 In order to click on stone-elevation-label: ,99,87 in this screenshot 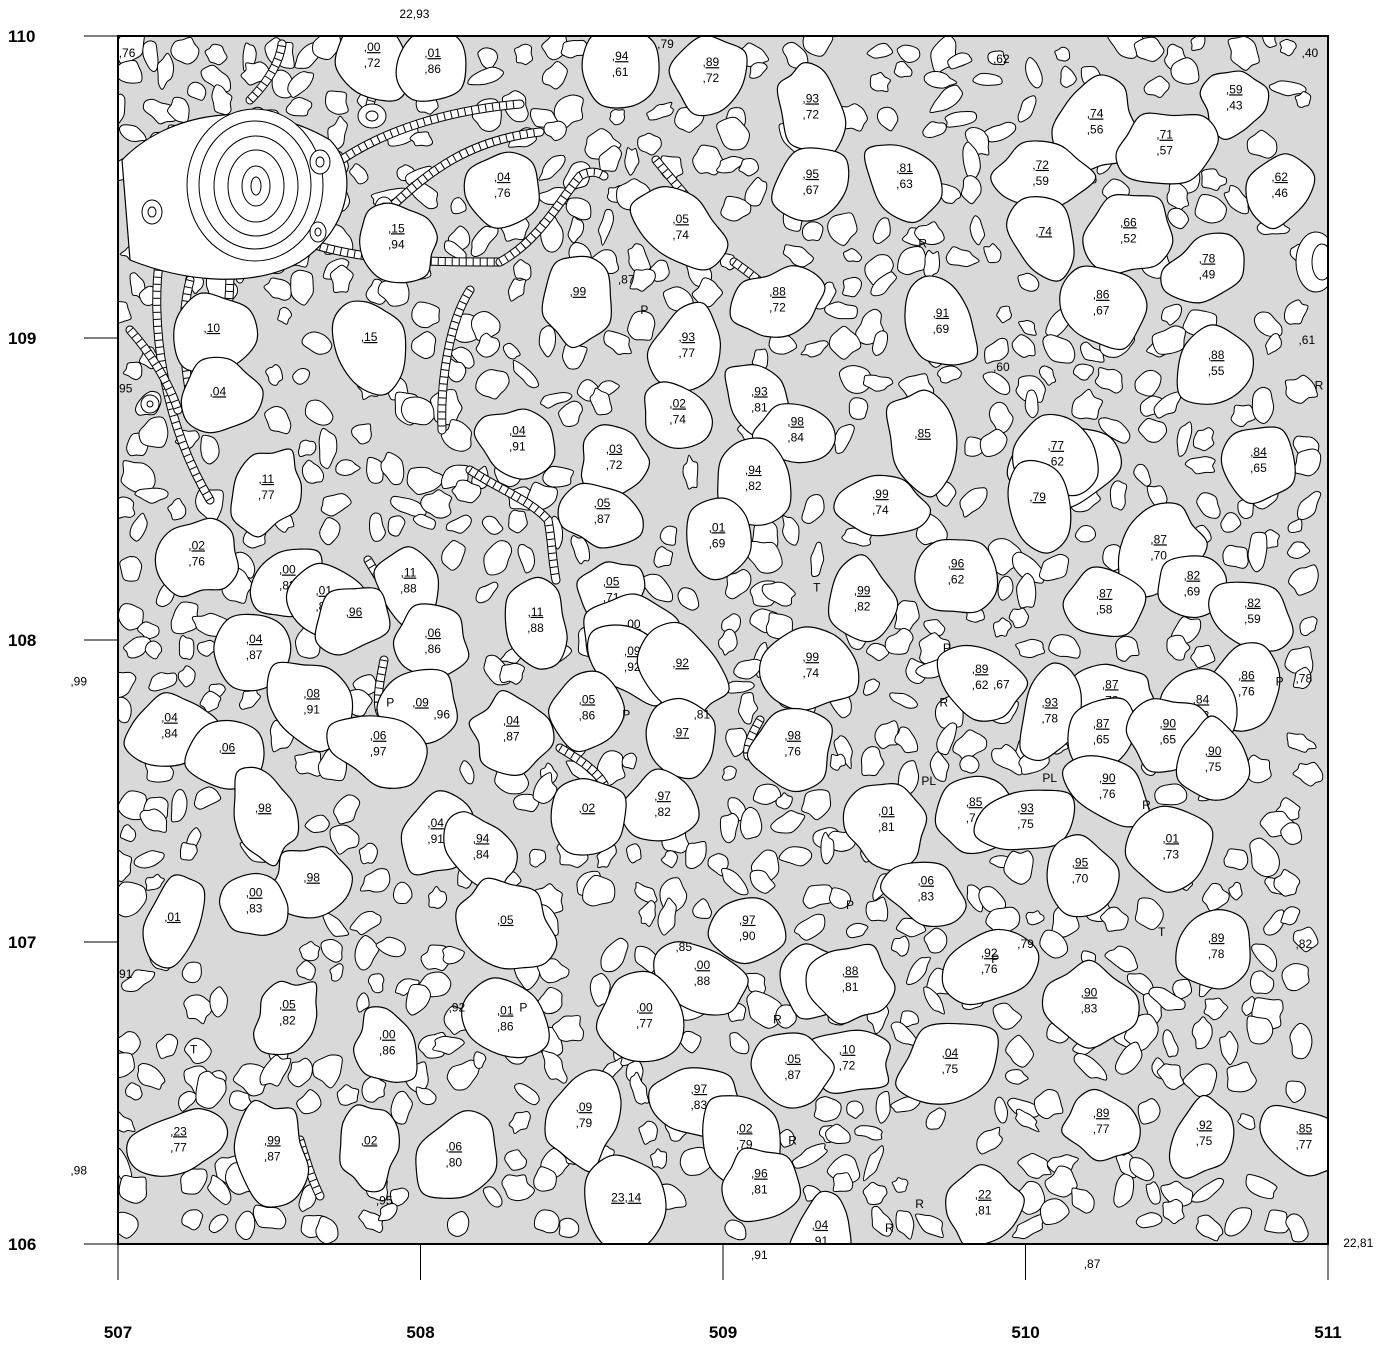, I will do `click(272, 1148)`.